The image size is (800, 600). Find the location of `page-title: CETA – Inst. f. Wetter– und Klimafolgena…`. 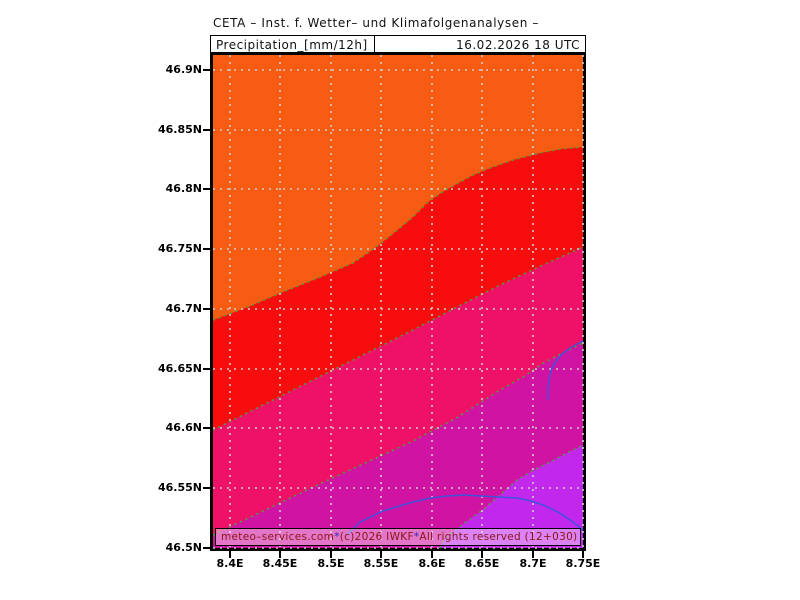

page-title: CETA – Inst. f. Wetter– und Klimafolgena… is located at coordinates (376, 23).